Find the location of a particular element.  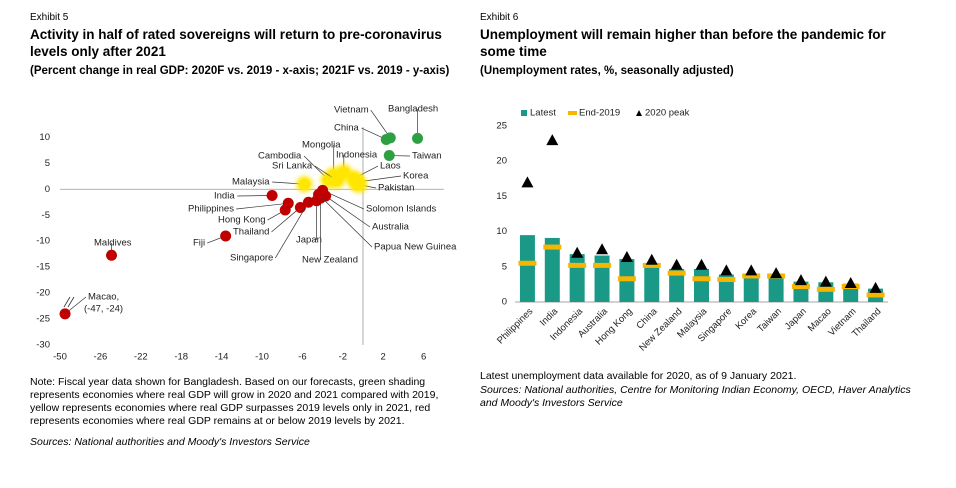

x-tick-label: -10 is located at coordinates (262, 357).